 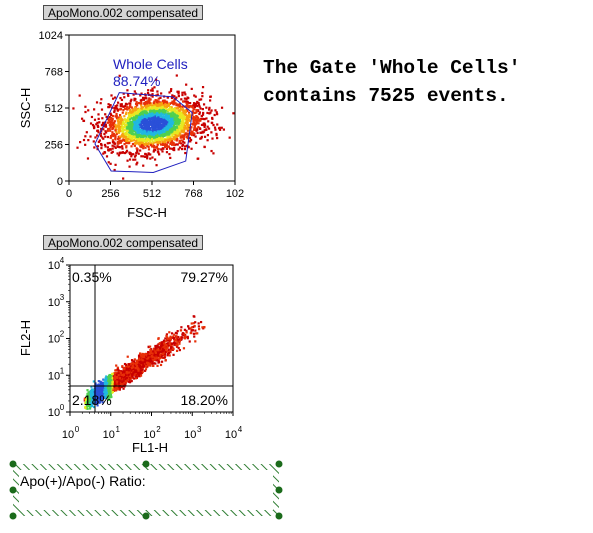 I want to click on plot1-y-tick-label: 512, so click(x=54, y=109).